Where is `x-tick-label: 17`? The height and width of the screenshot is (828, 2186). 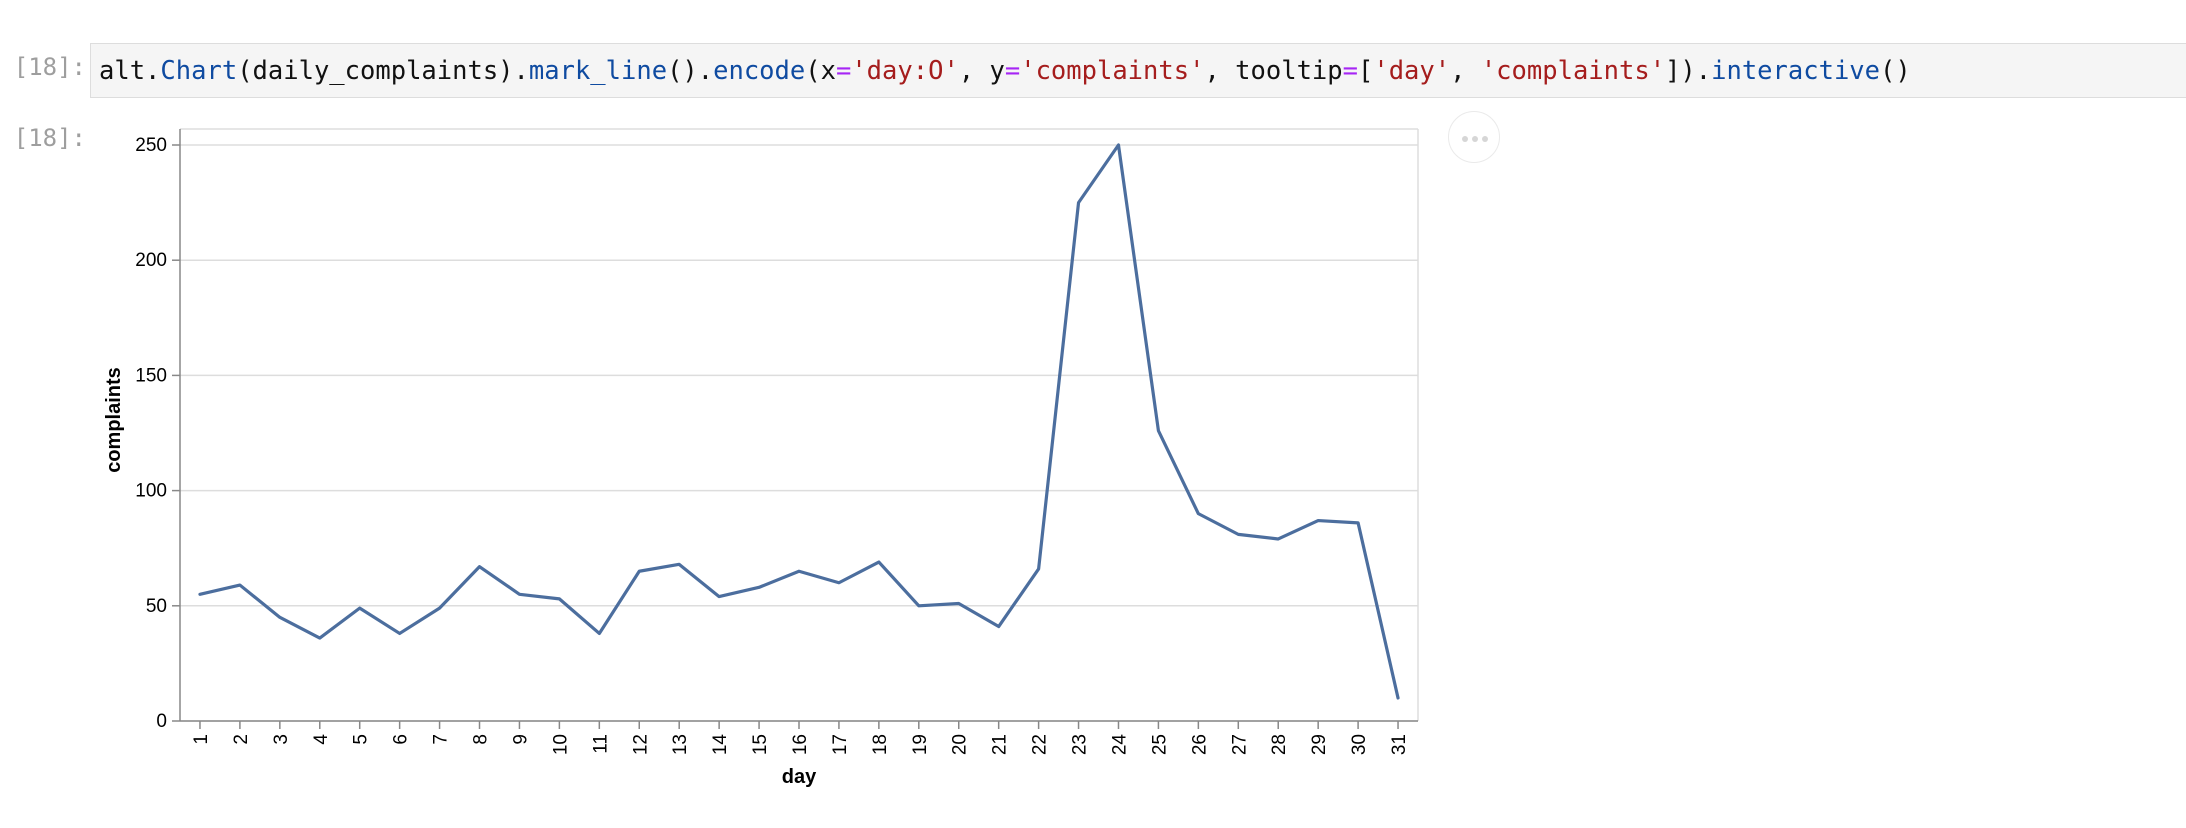
x-tick-label: 17 is located at coordinates (840, 744).